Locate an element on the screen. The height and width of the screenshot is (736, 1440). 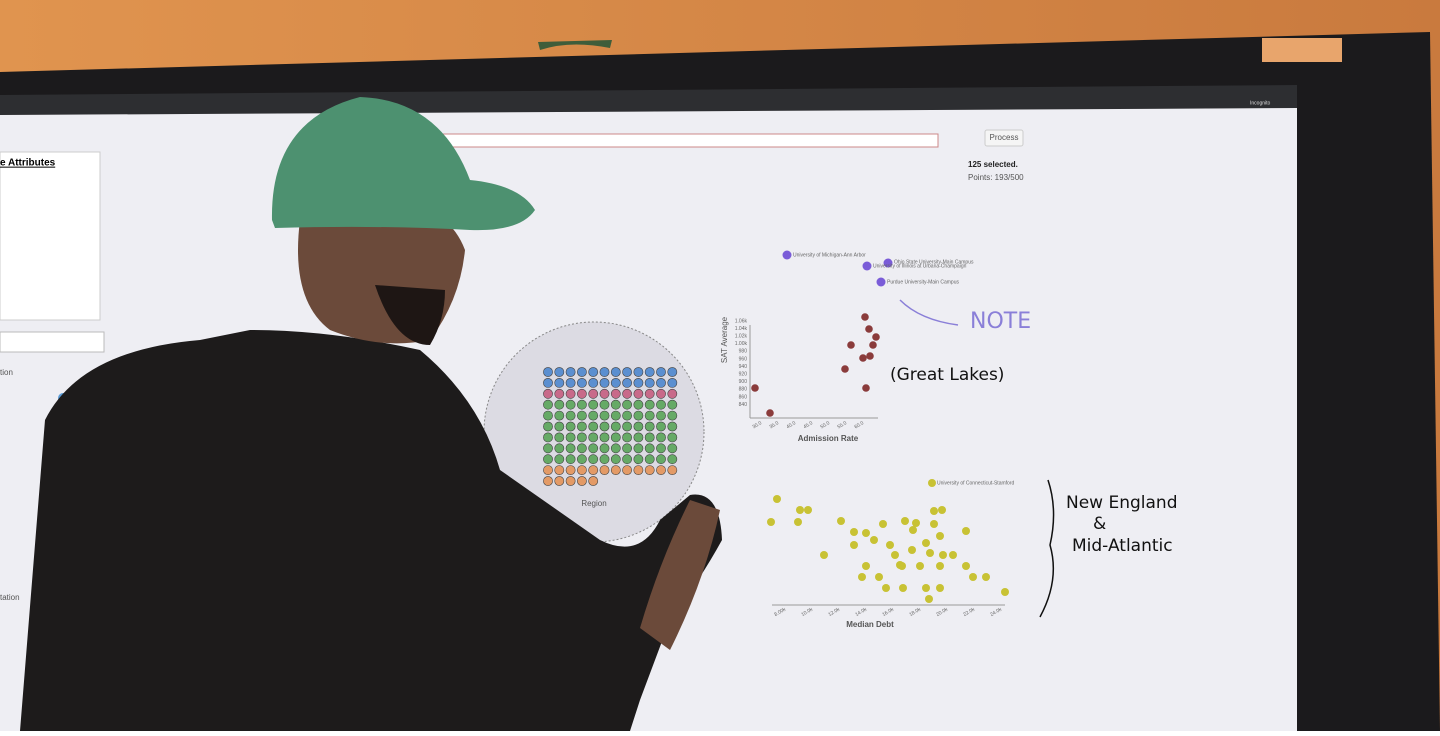
region-label: Region is located at coordinates (593, 503).